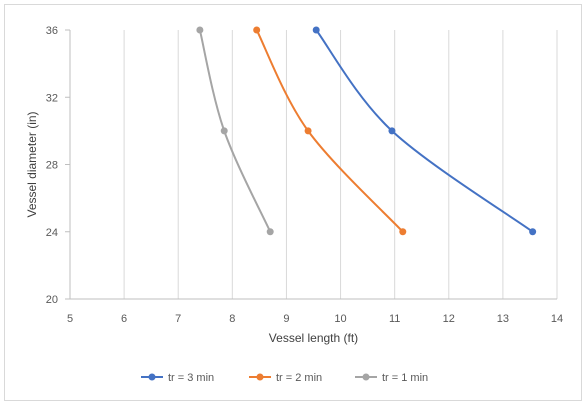 The height and width of the screenshot is (407, 588). Describe the element at coordinates (299, 378) in the screenshot. I see `legend-label: tr = 2 min` at that location.